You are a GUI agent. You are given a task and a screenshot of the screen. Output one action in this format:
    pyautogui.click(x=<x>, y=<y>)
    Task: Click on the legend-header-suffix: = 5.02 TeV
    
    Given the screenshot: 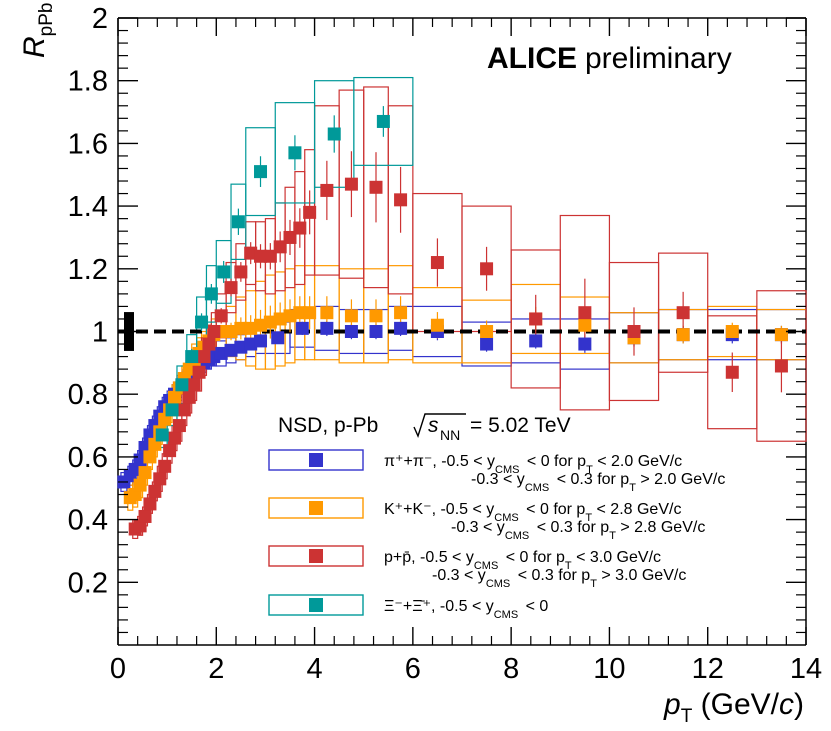 What is the action you would take?
    pyautogui.click(x=520, y=425)
    